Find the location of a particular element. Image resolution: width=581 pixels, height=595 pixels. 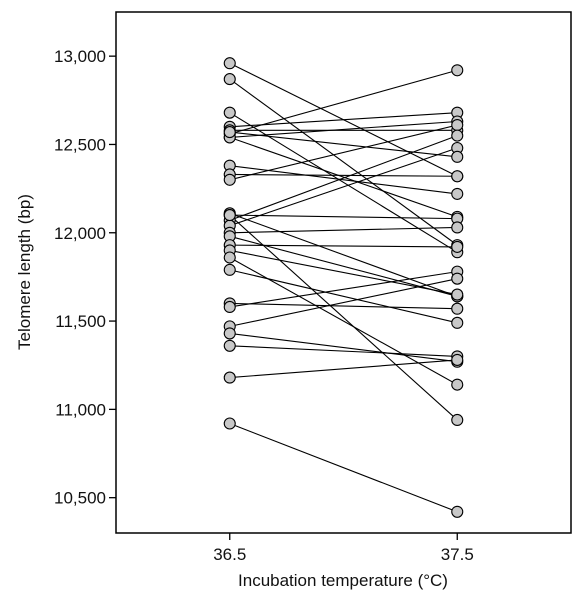

y-axis-title: Telomere length (bp) is located at coordinates (24, 272).